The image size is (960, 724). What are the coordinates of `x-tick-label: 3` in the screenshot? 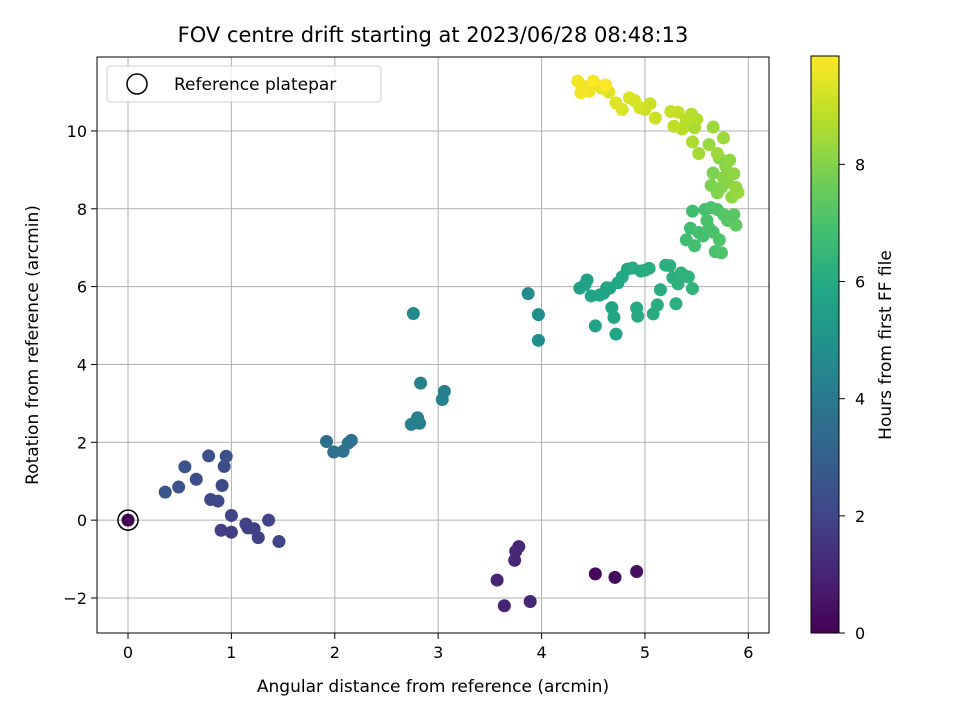 It's located at (438, 652).